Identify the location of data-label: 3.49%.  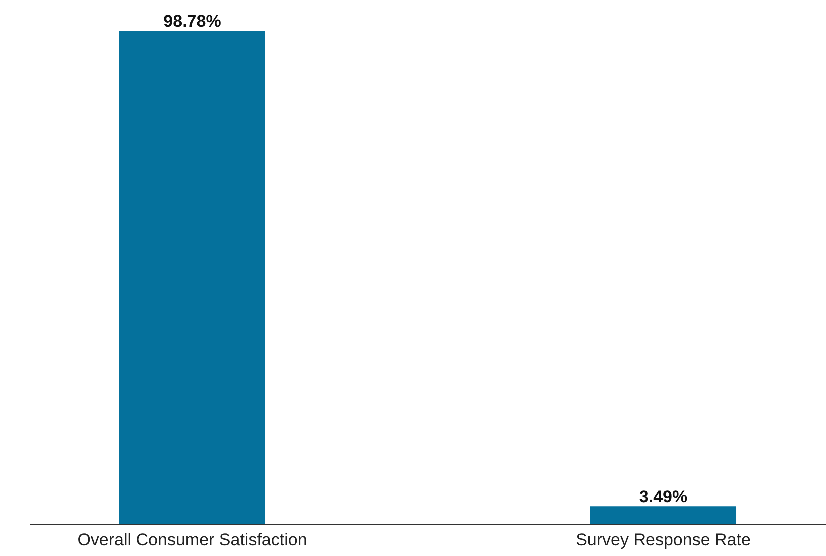
(663, 497).